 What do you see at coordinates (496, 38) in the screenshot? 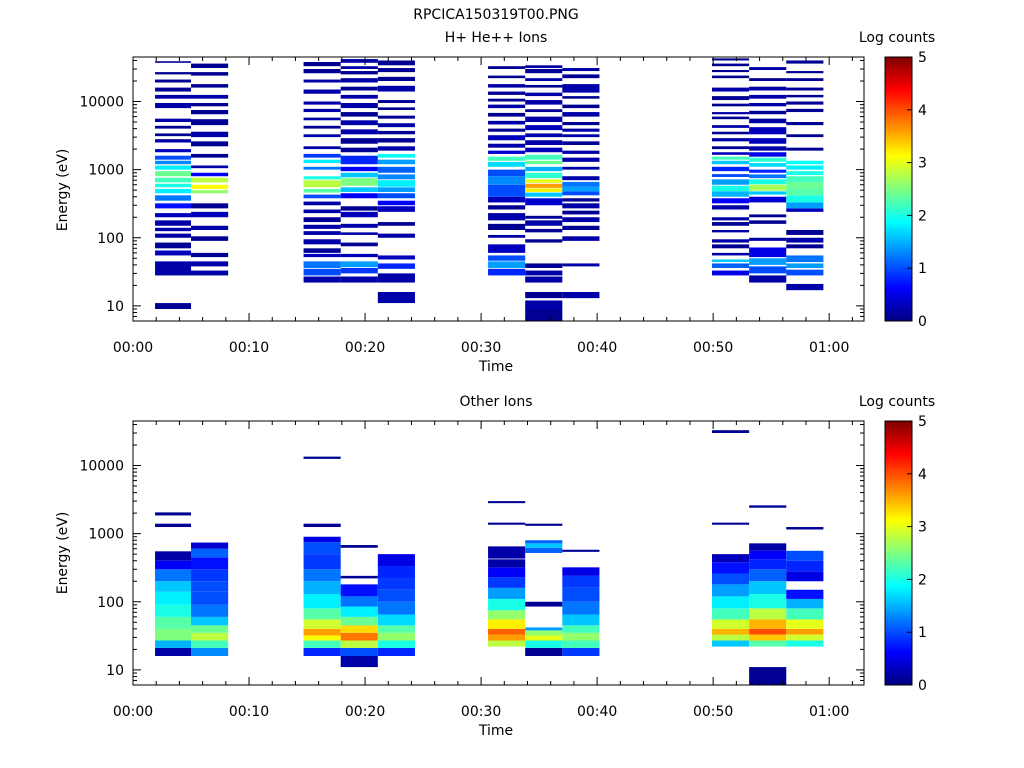
I see `panel-title: H+ He++ Ions` at bounding box center [496, 38].